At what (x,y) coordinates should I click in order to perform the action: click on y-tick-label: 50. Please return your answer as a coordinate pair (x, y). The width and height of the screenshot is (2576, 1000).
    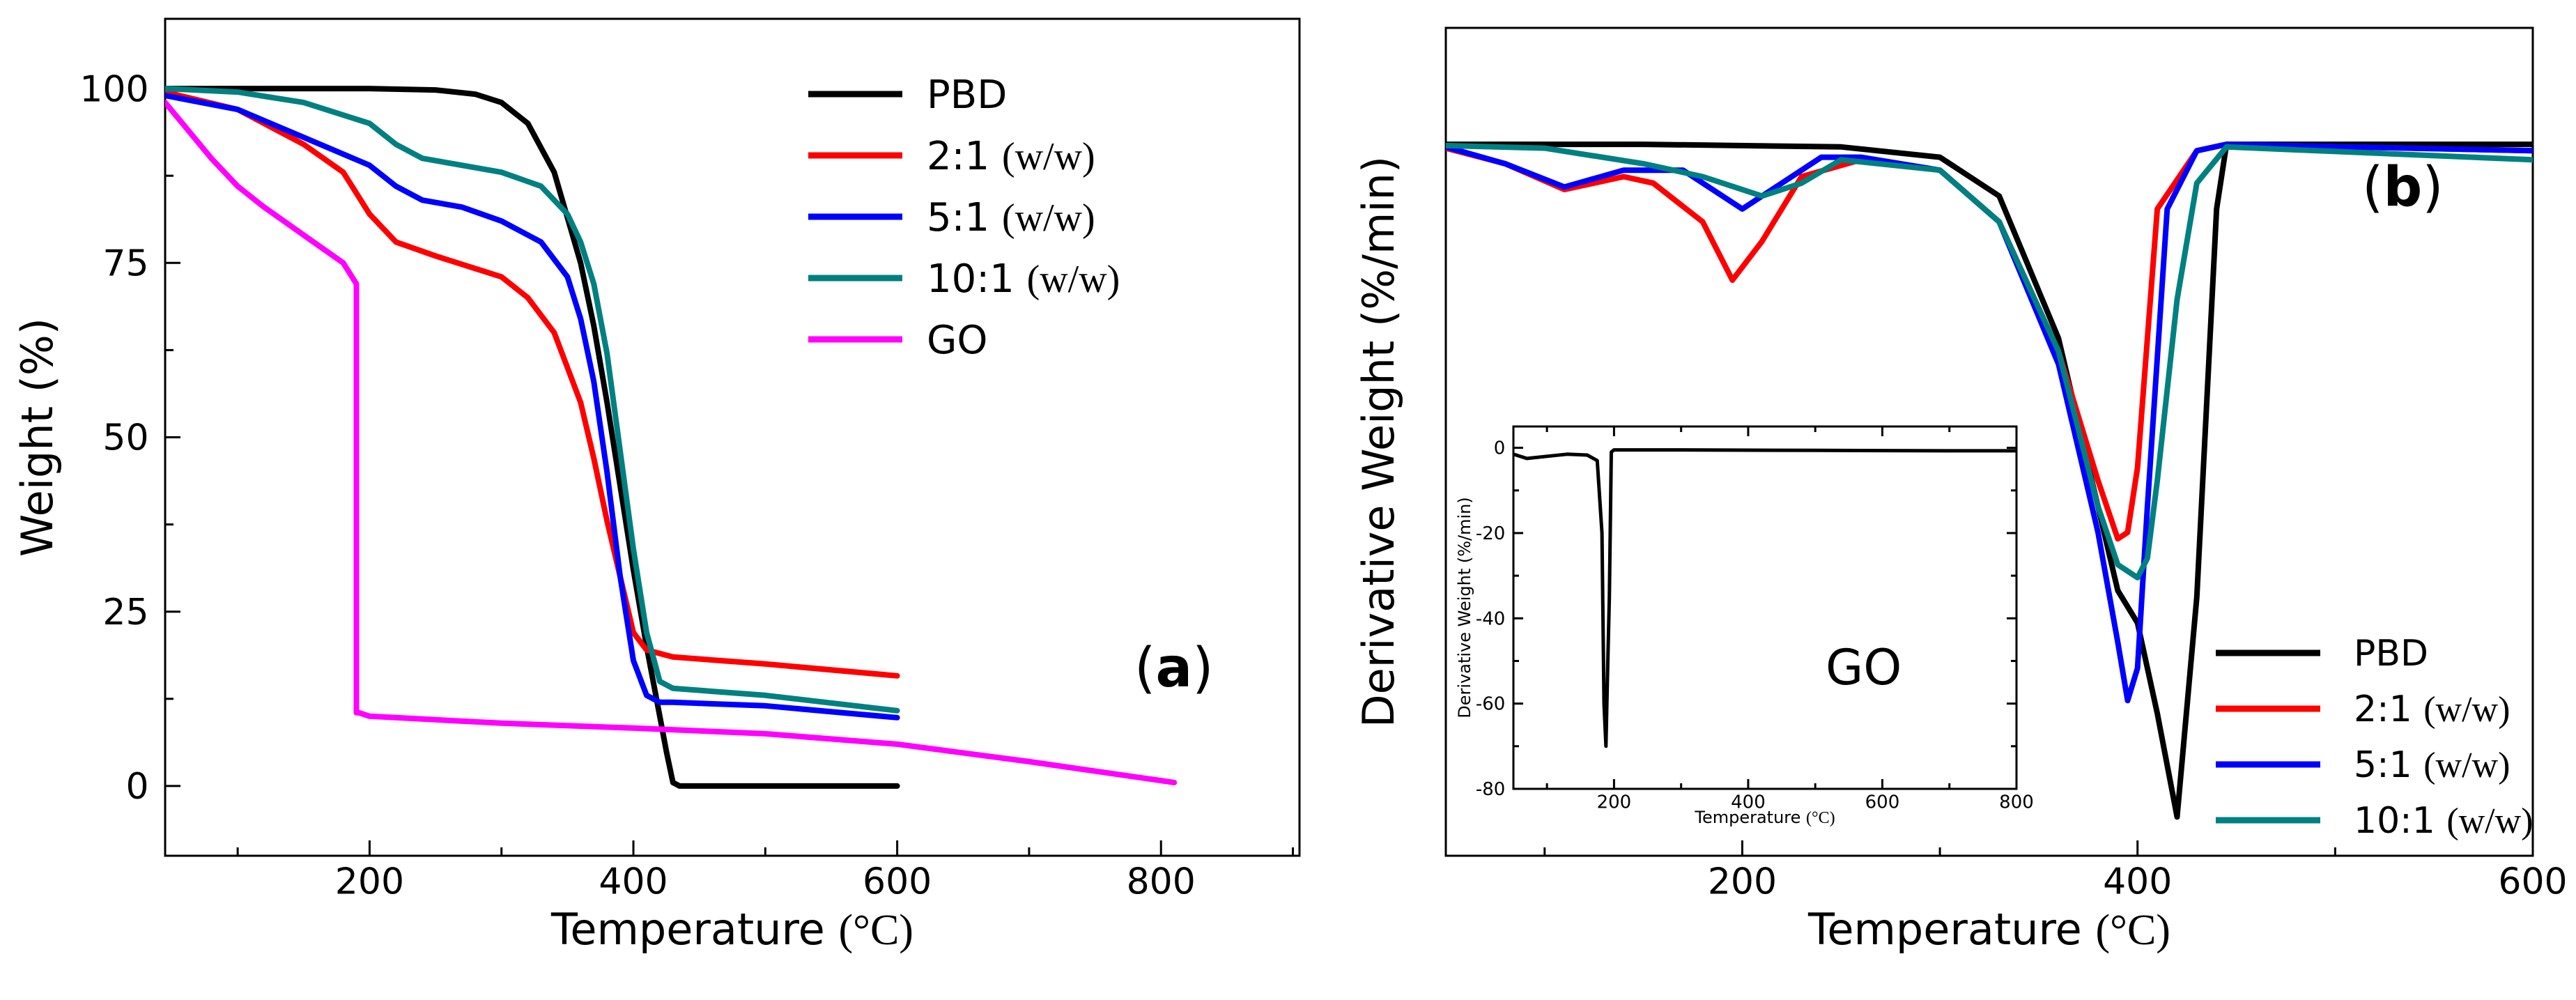
    Looking at the image, I should click on (125, 438).